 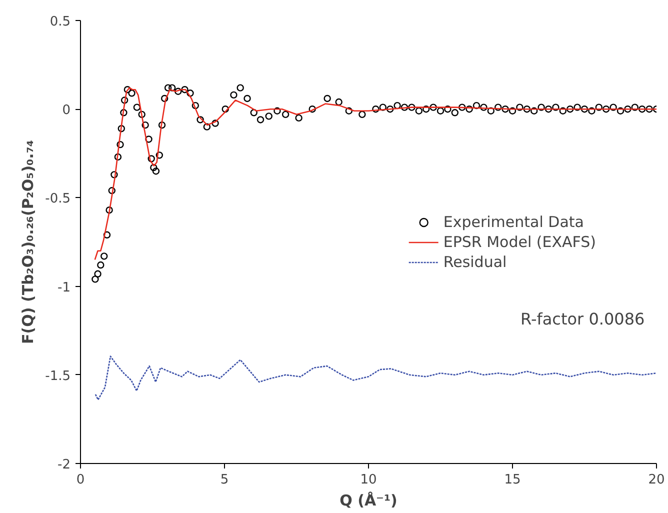 I want to click on line-series, so click(x=375, y=378).